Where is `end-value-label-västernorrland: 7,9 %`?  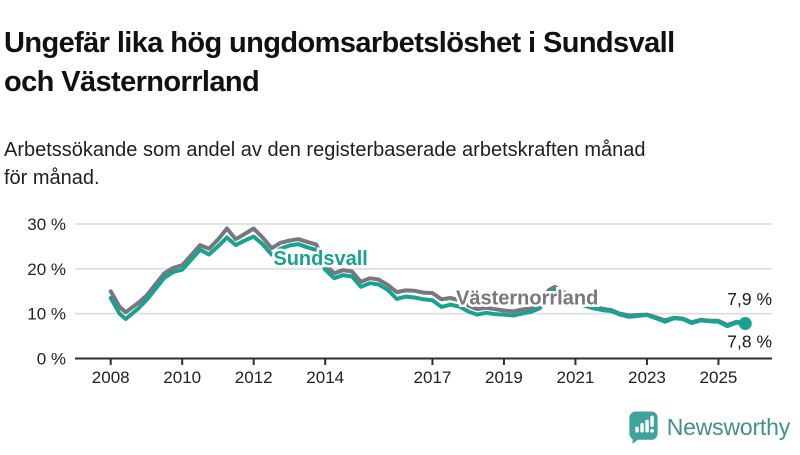
end-value-label-västernorrland: 7,9 % is located at coordinates (749, 299).